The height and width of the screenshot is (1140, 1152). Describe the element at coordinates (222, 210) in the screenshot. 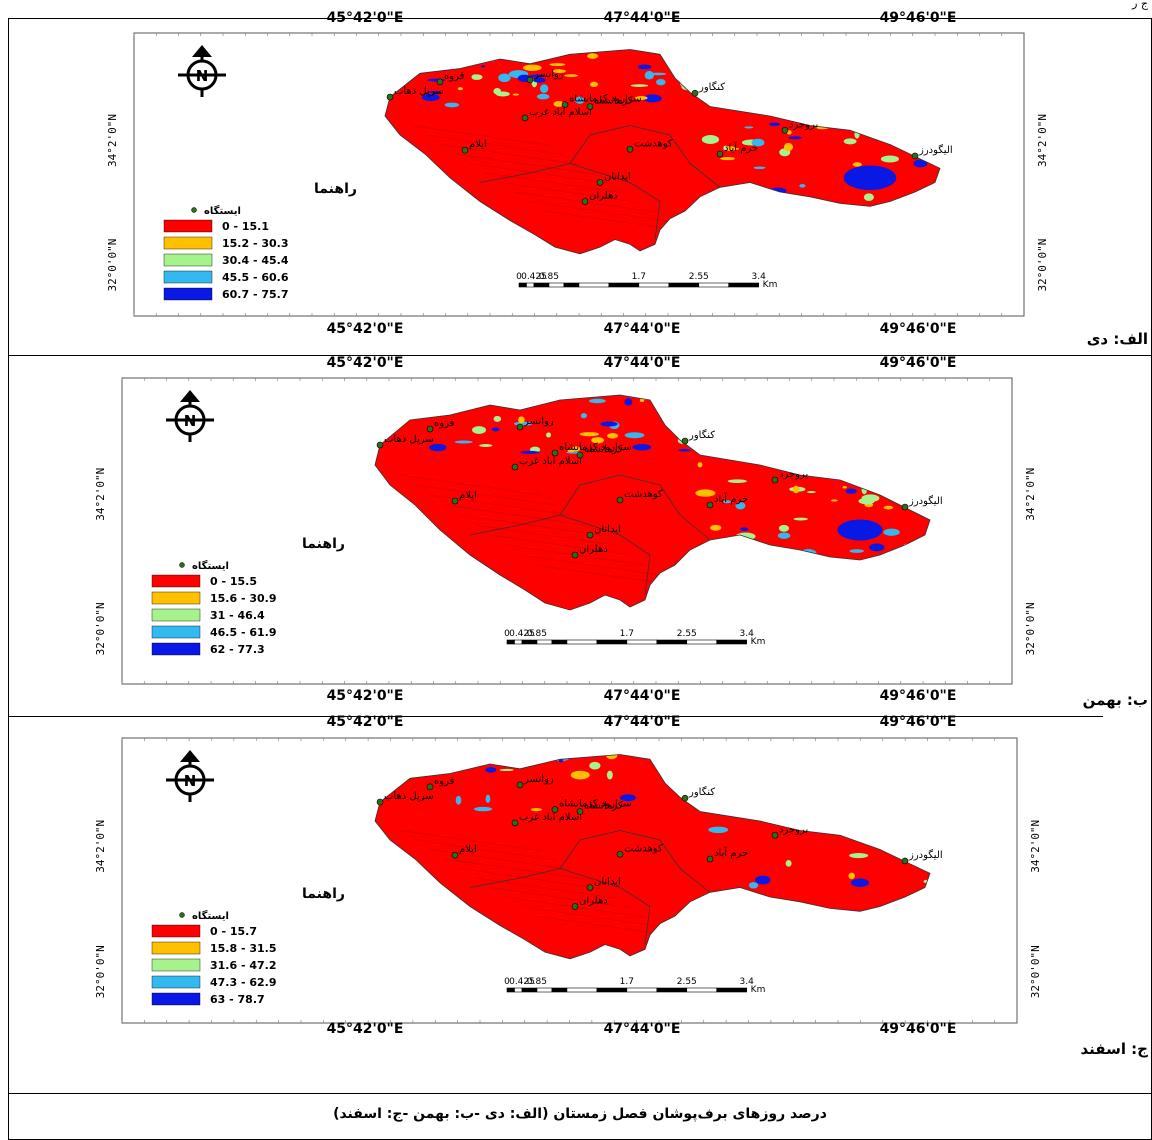

I see `legend-station-label: ایستگاه` at that location.